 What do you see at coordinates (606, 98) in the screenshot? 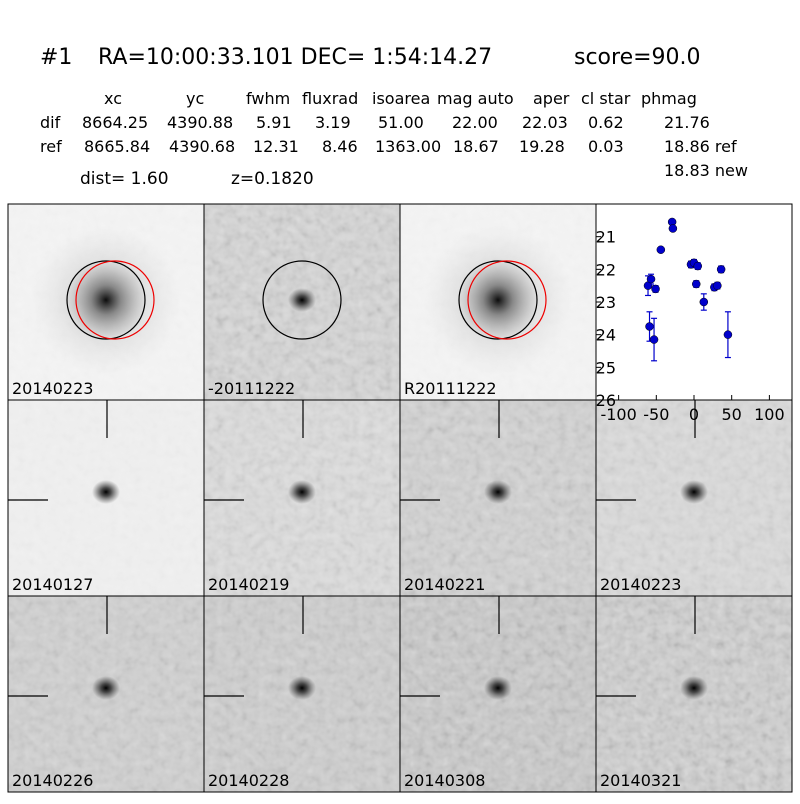
I see `column-header: cl star` at bounding box center [606, 98].